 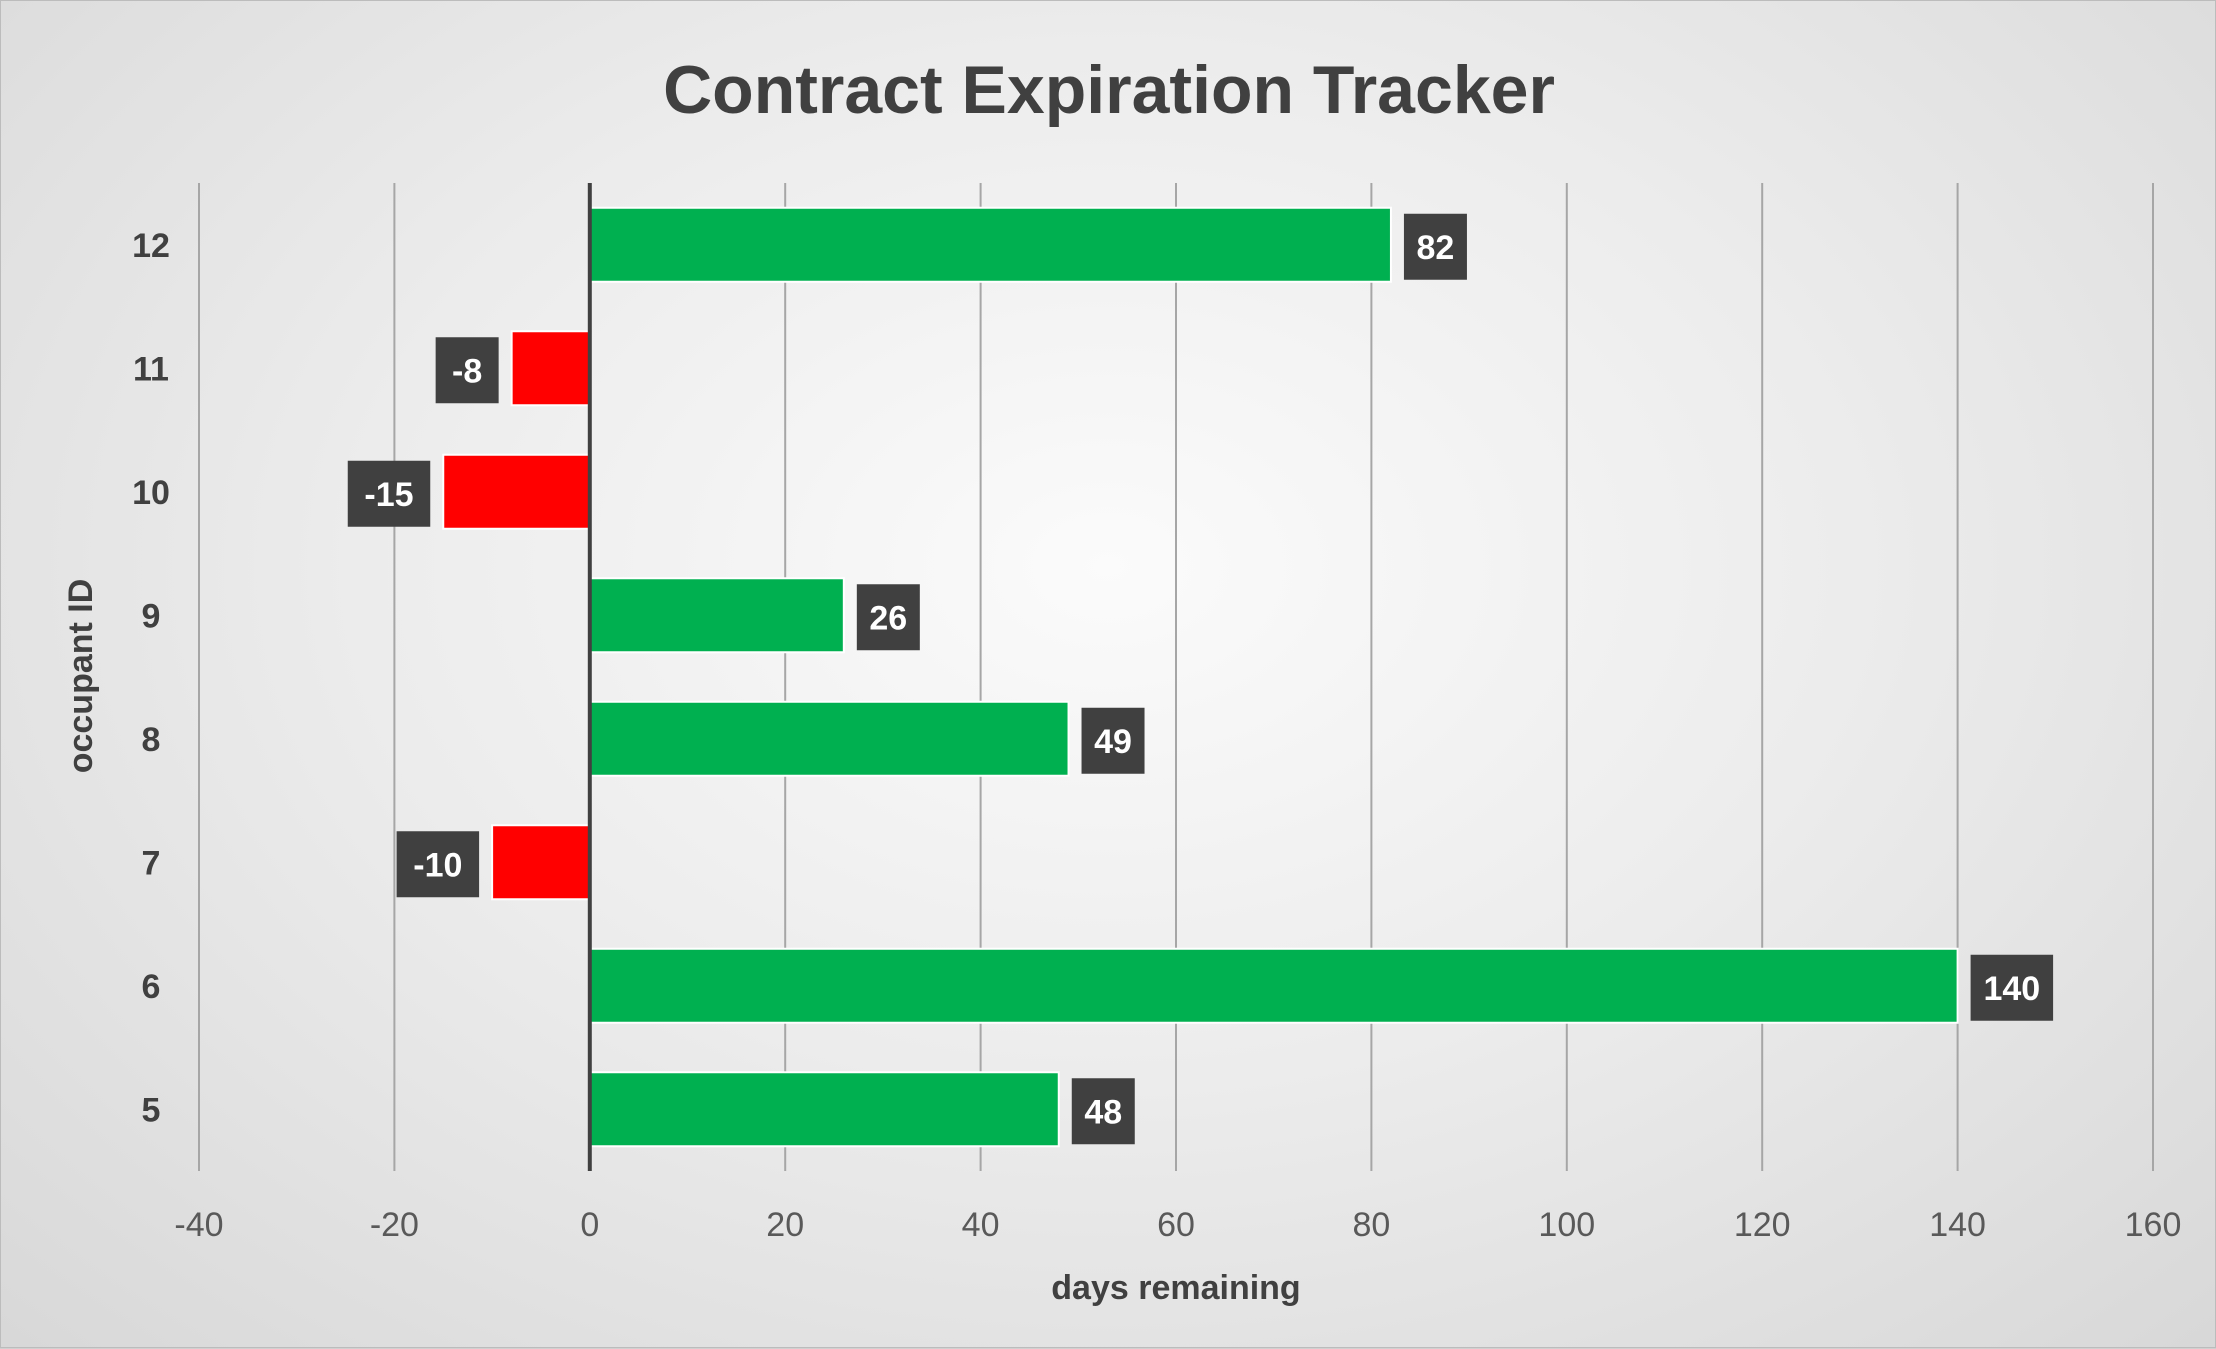 I want to click on y-tick-label: 12, so click(x=151, y=246).